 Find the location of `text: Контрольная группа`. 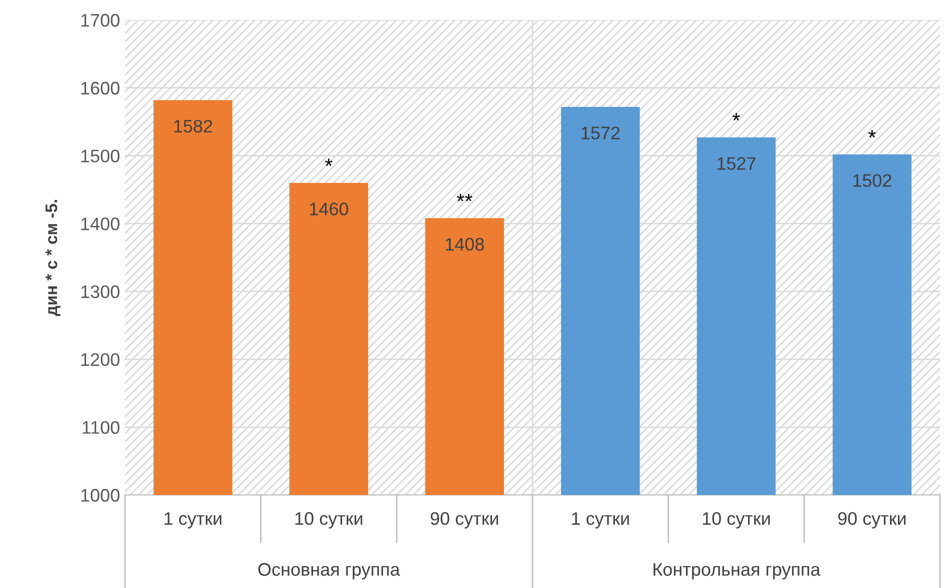

text: Контрольная группа is located at coordinates (737, 571).